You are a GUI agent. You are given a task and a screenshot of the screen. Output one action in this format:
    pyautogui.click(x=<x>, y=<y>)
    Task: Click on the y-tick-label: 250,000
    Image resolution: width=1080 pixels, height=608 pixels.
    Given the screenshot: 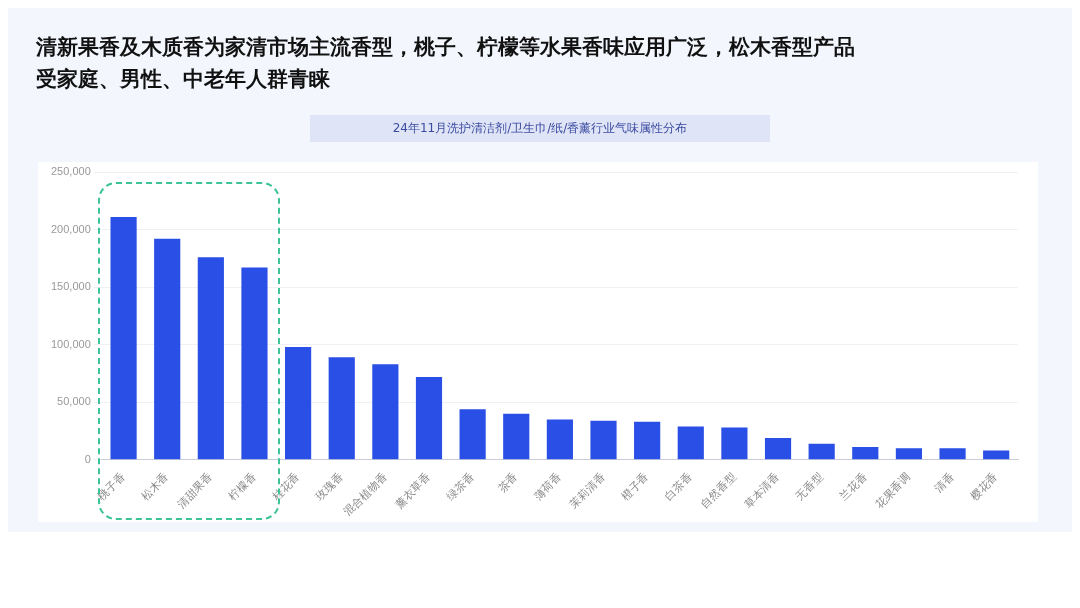 What is the action you would take?
    pyautogui.click(x=71, y=171)
    